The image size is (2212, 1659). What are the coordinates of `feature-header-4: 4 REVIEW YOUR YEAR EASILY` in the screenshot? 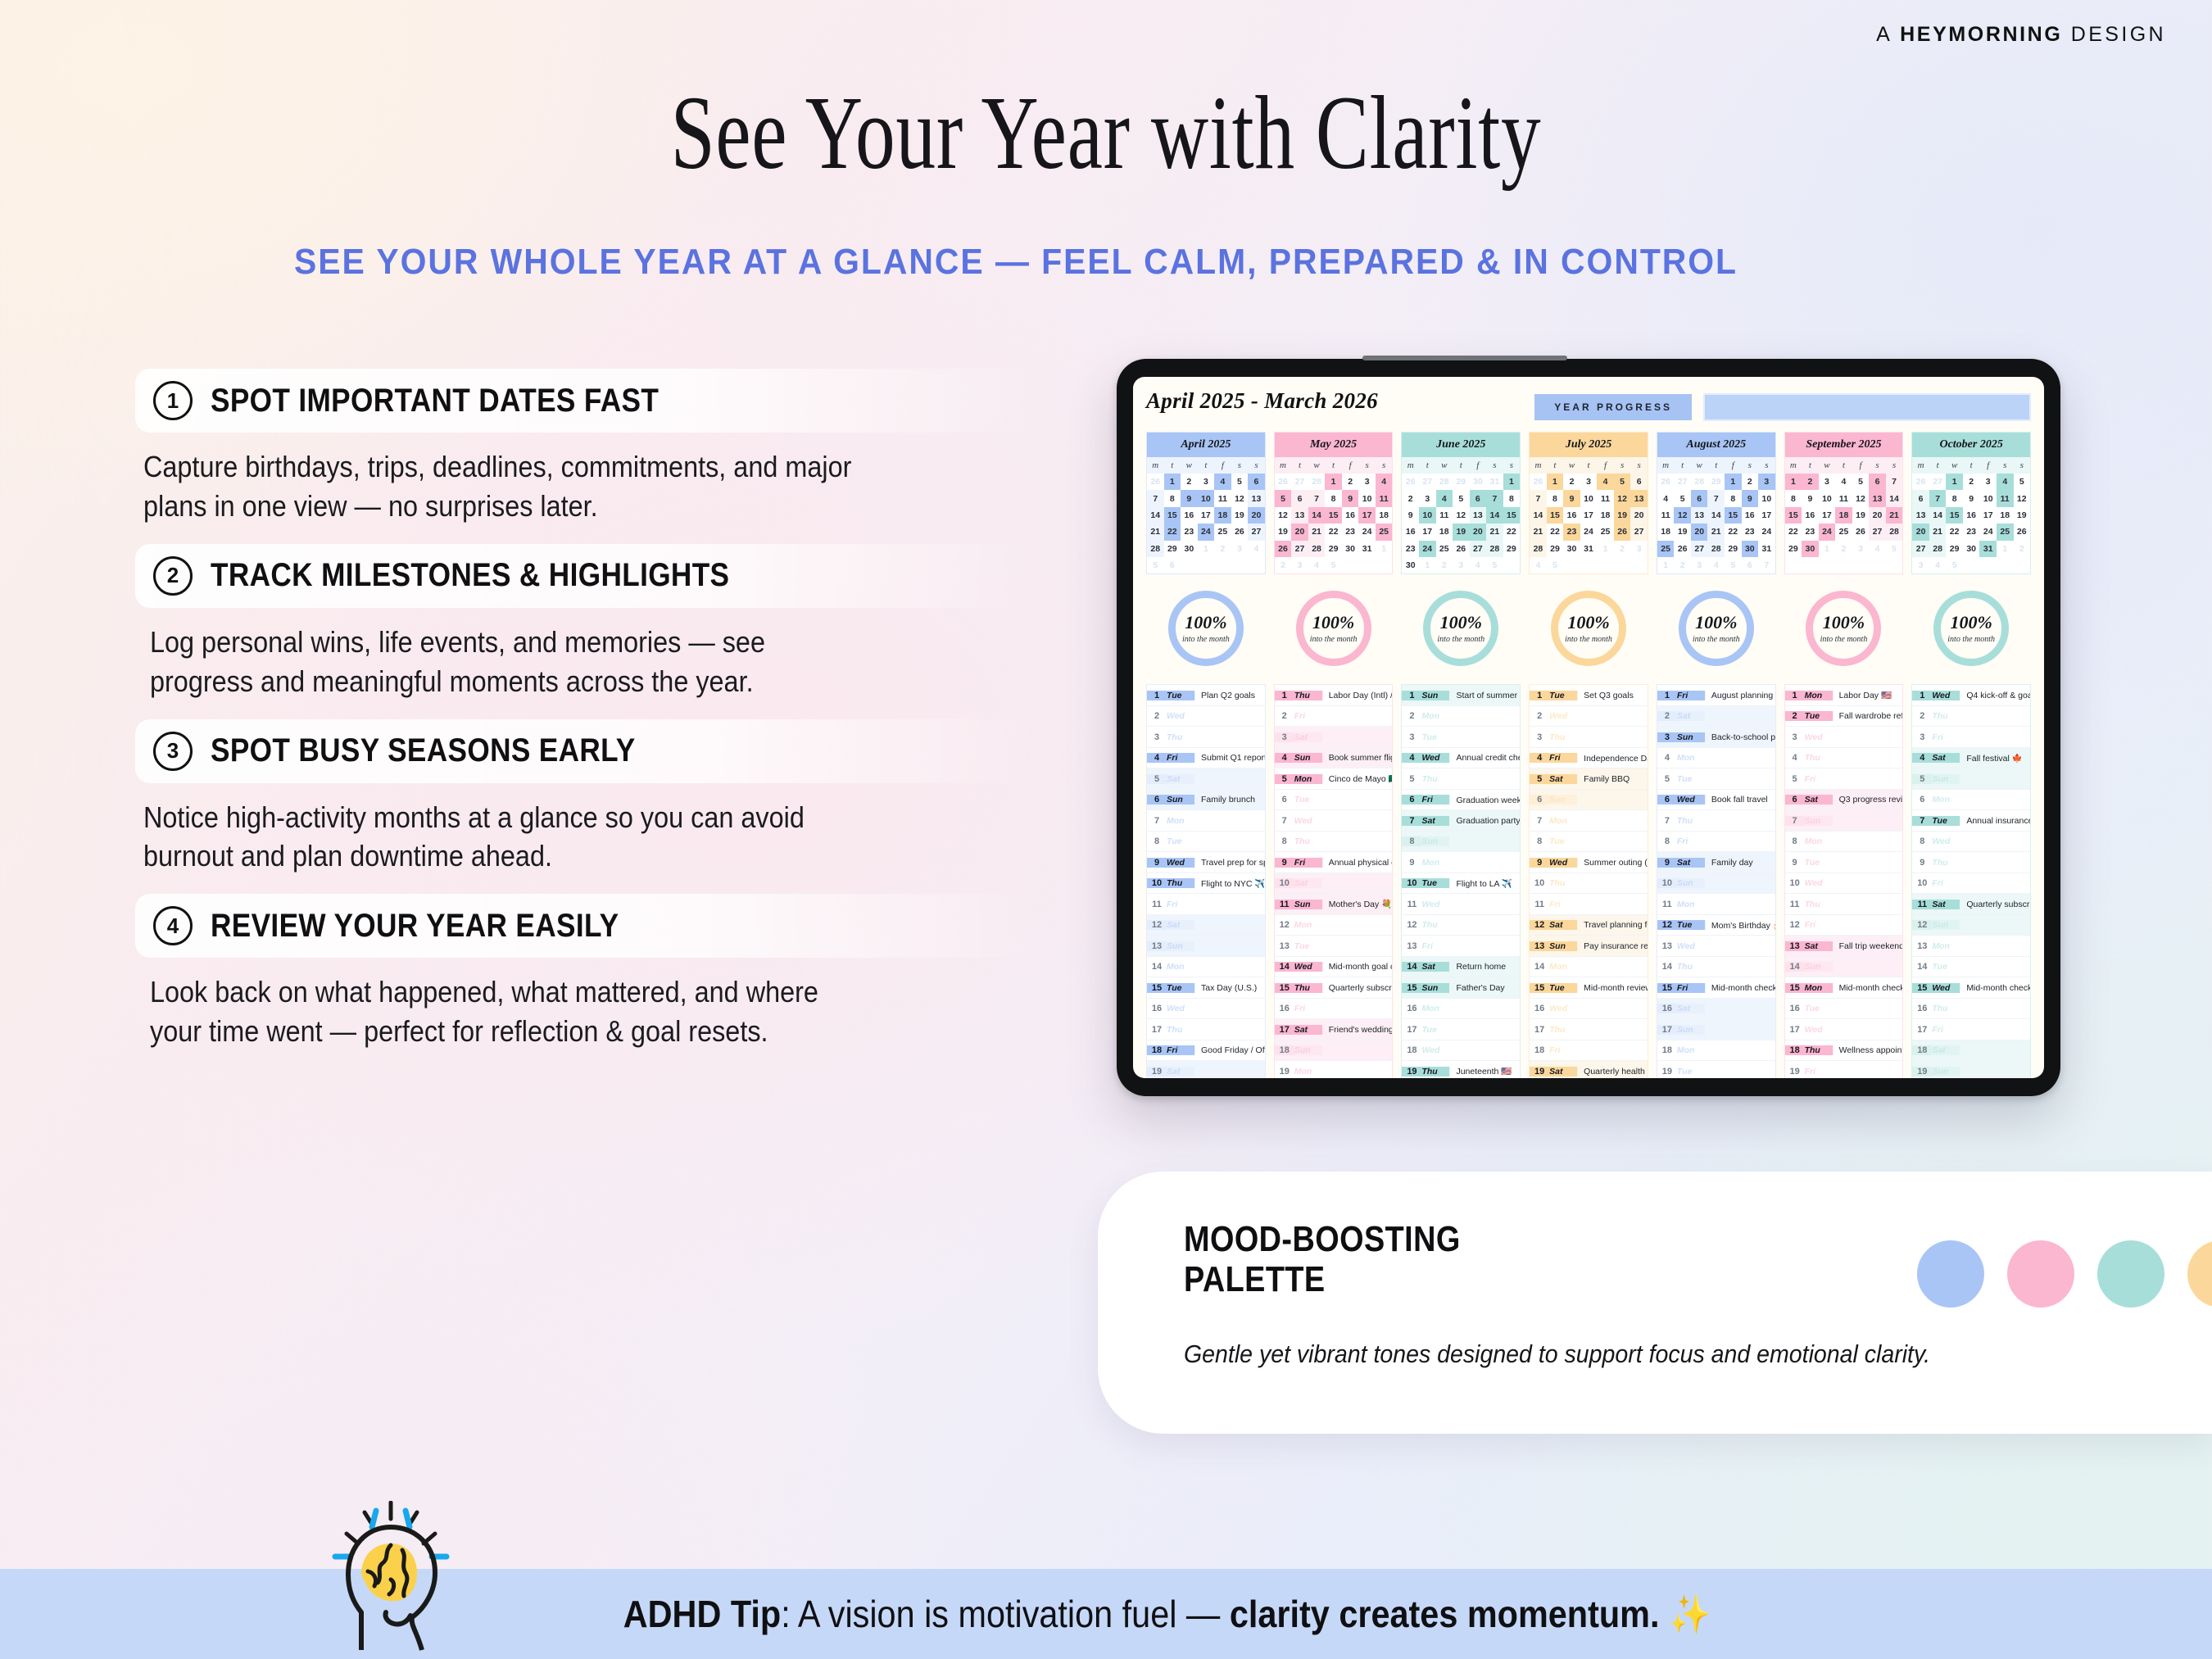 It's located at (585, 926).